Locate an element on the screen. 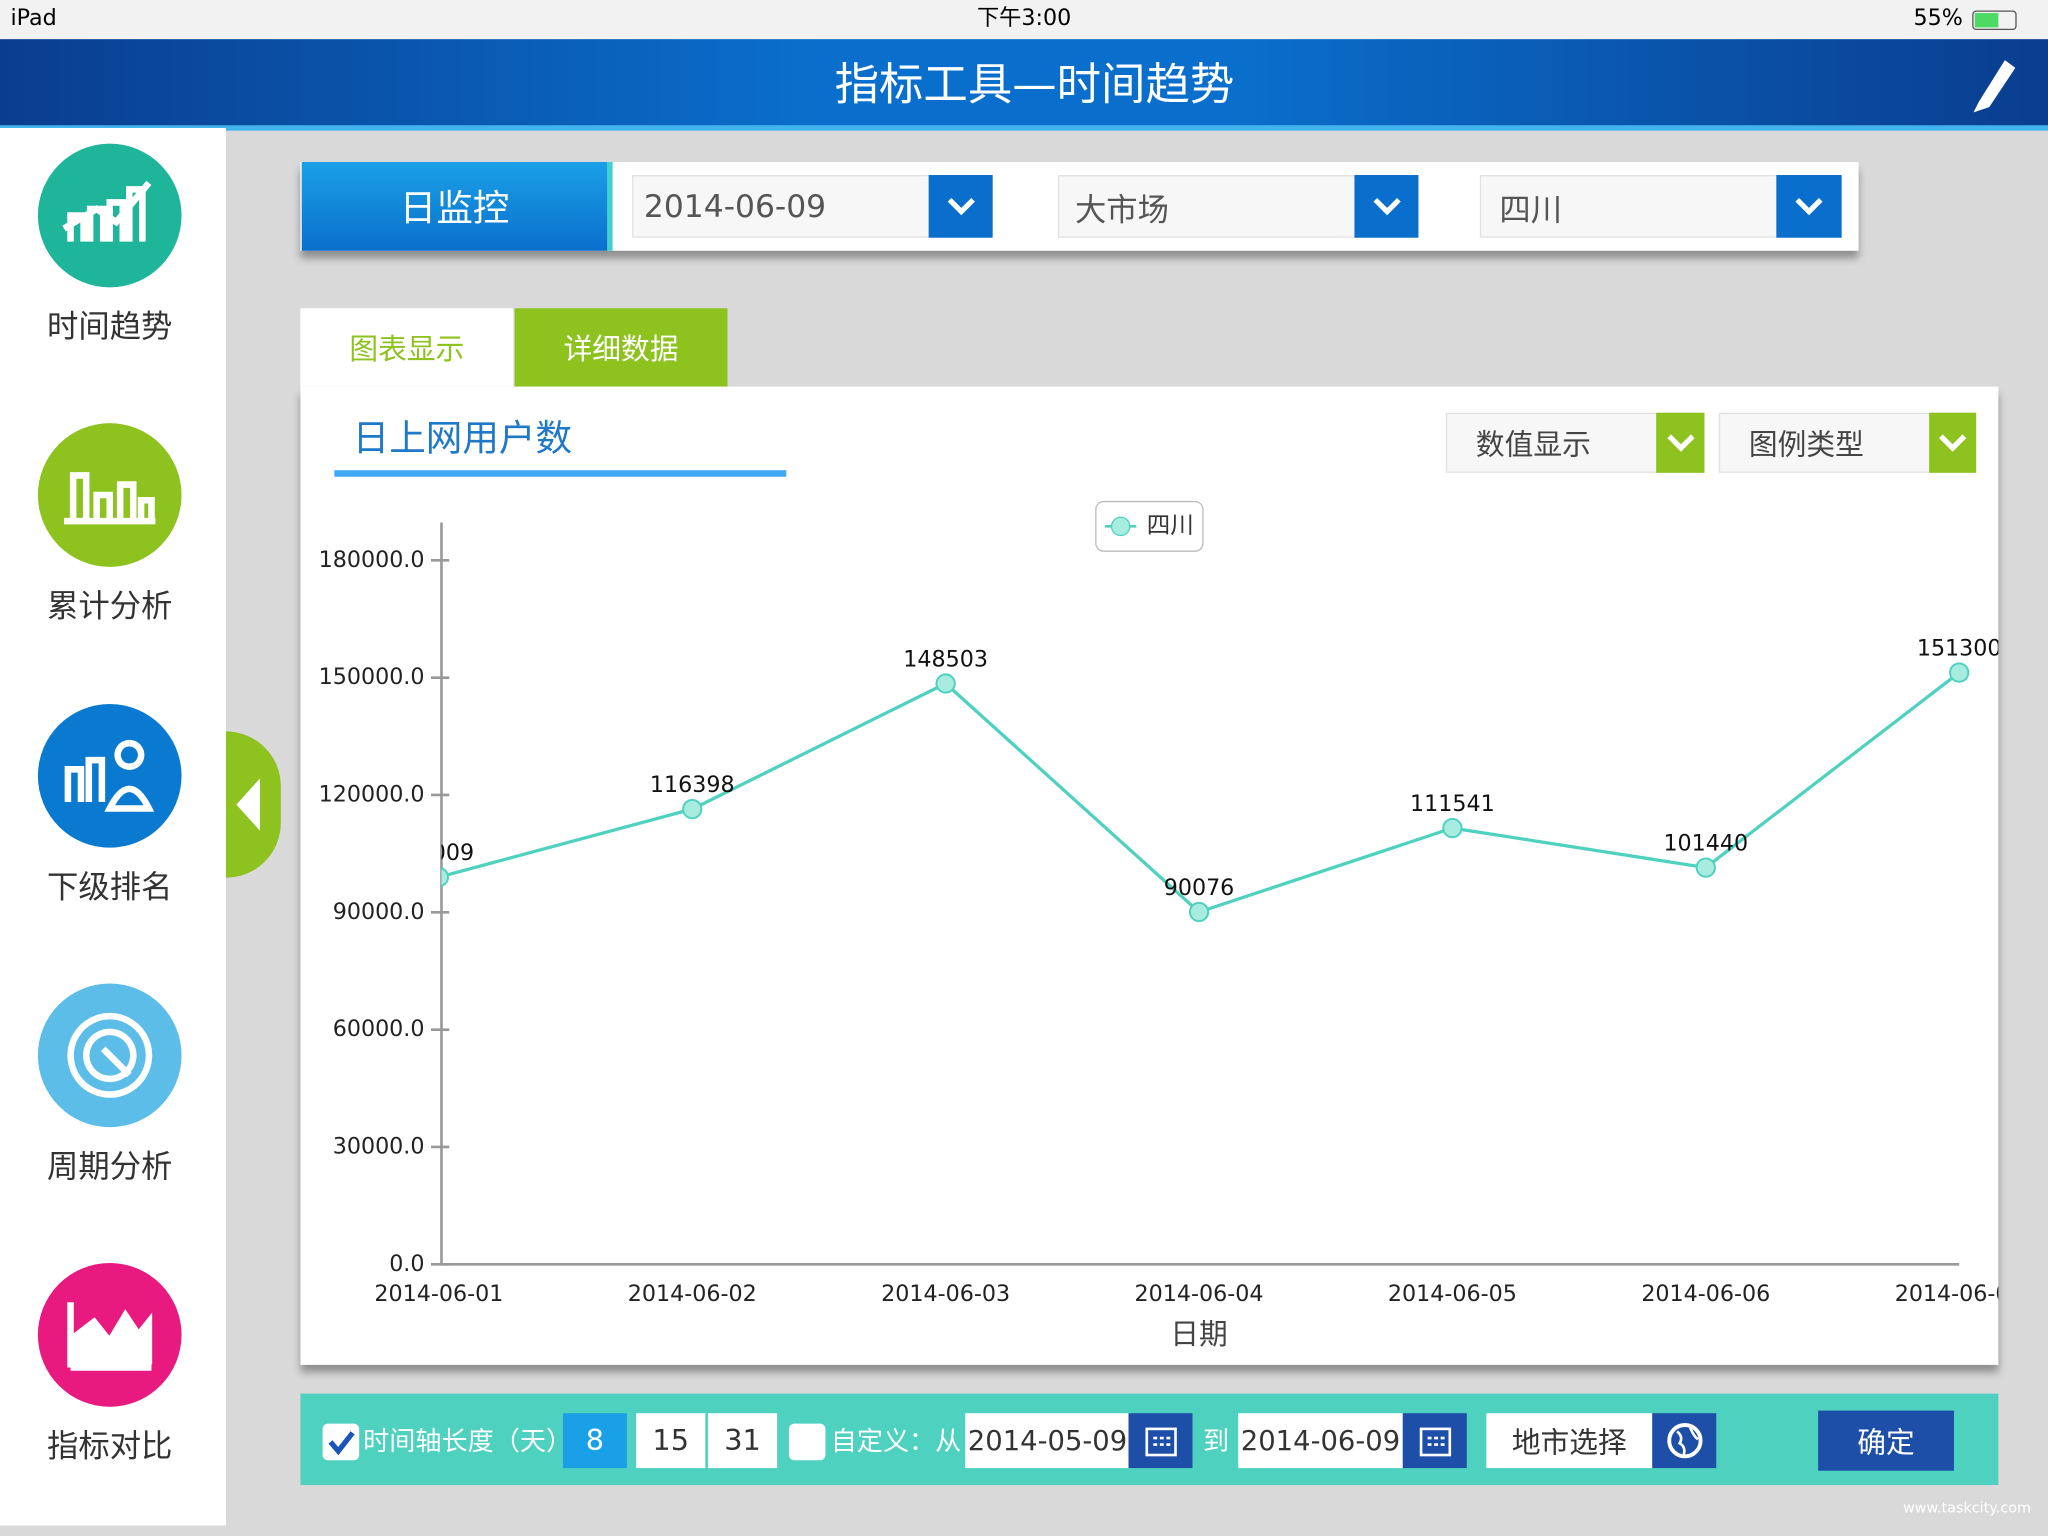  nav-label: 周期分析 is located at coordinates (110, 1166).